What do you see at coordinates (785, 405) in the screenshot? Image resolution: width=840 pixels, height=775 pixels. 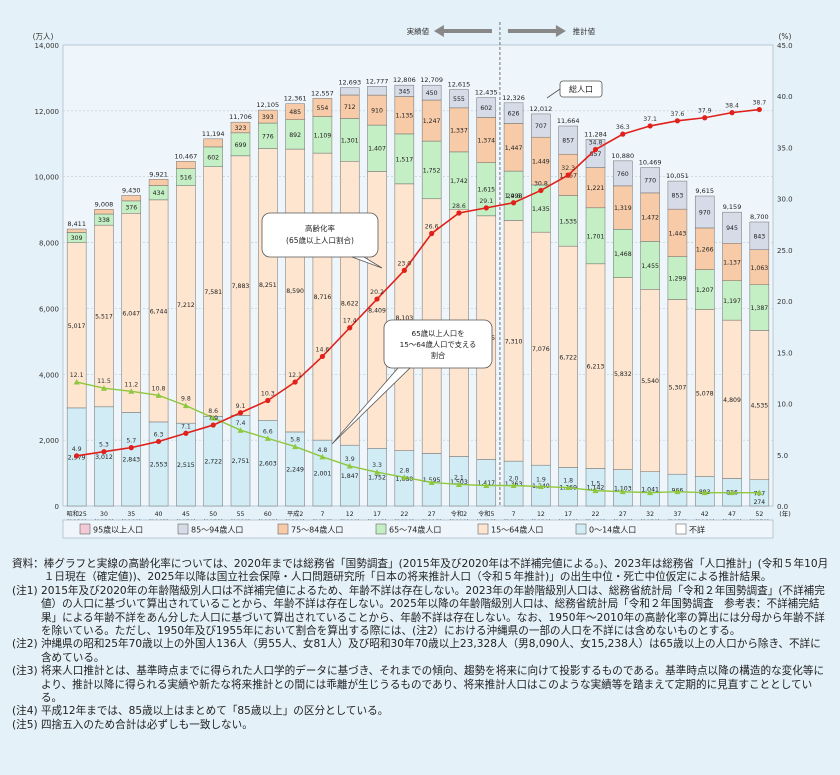 I see `y-right-tick-label: 10.0` at bounding box center [785, 405].